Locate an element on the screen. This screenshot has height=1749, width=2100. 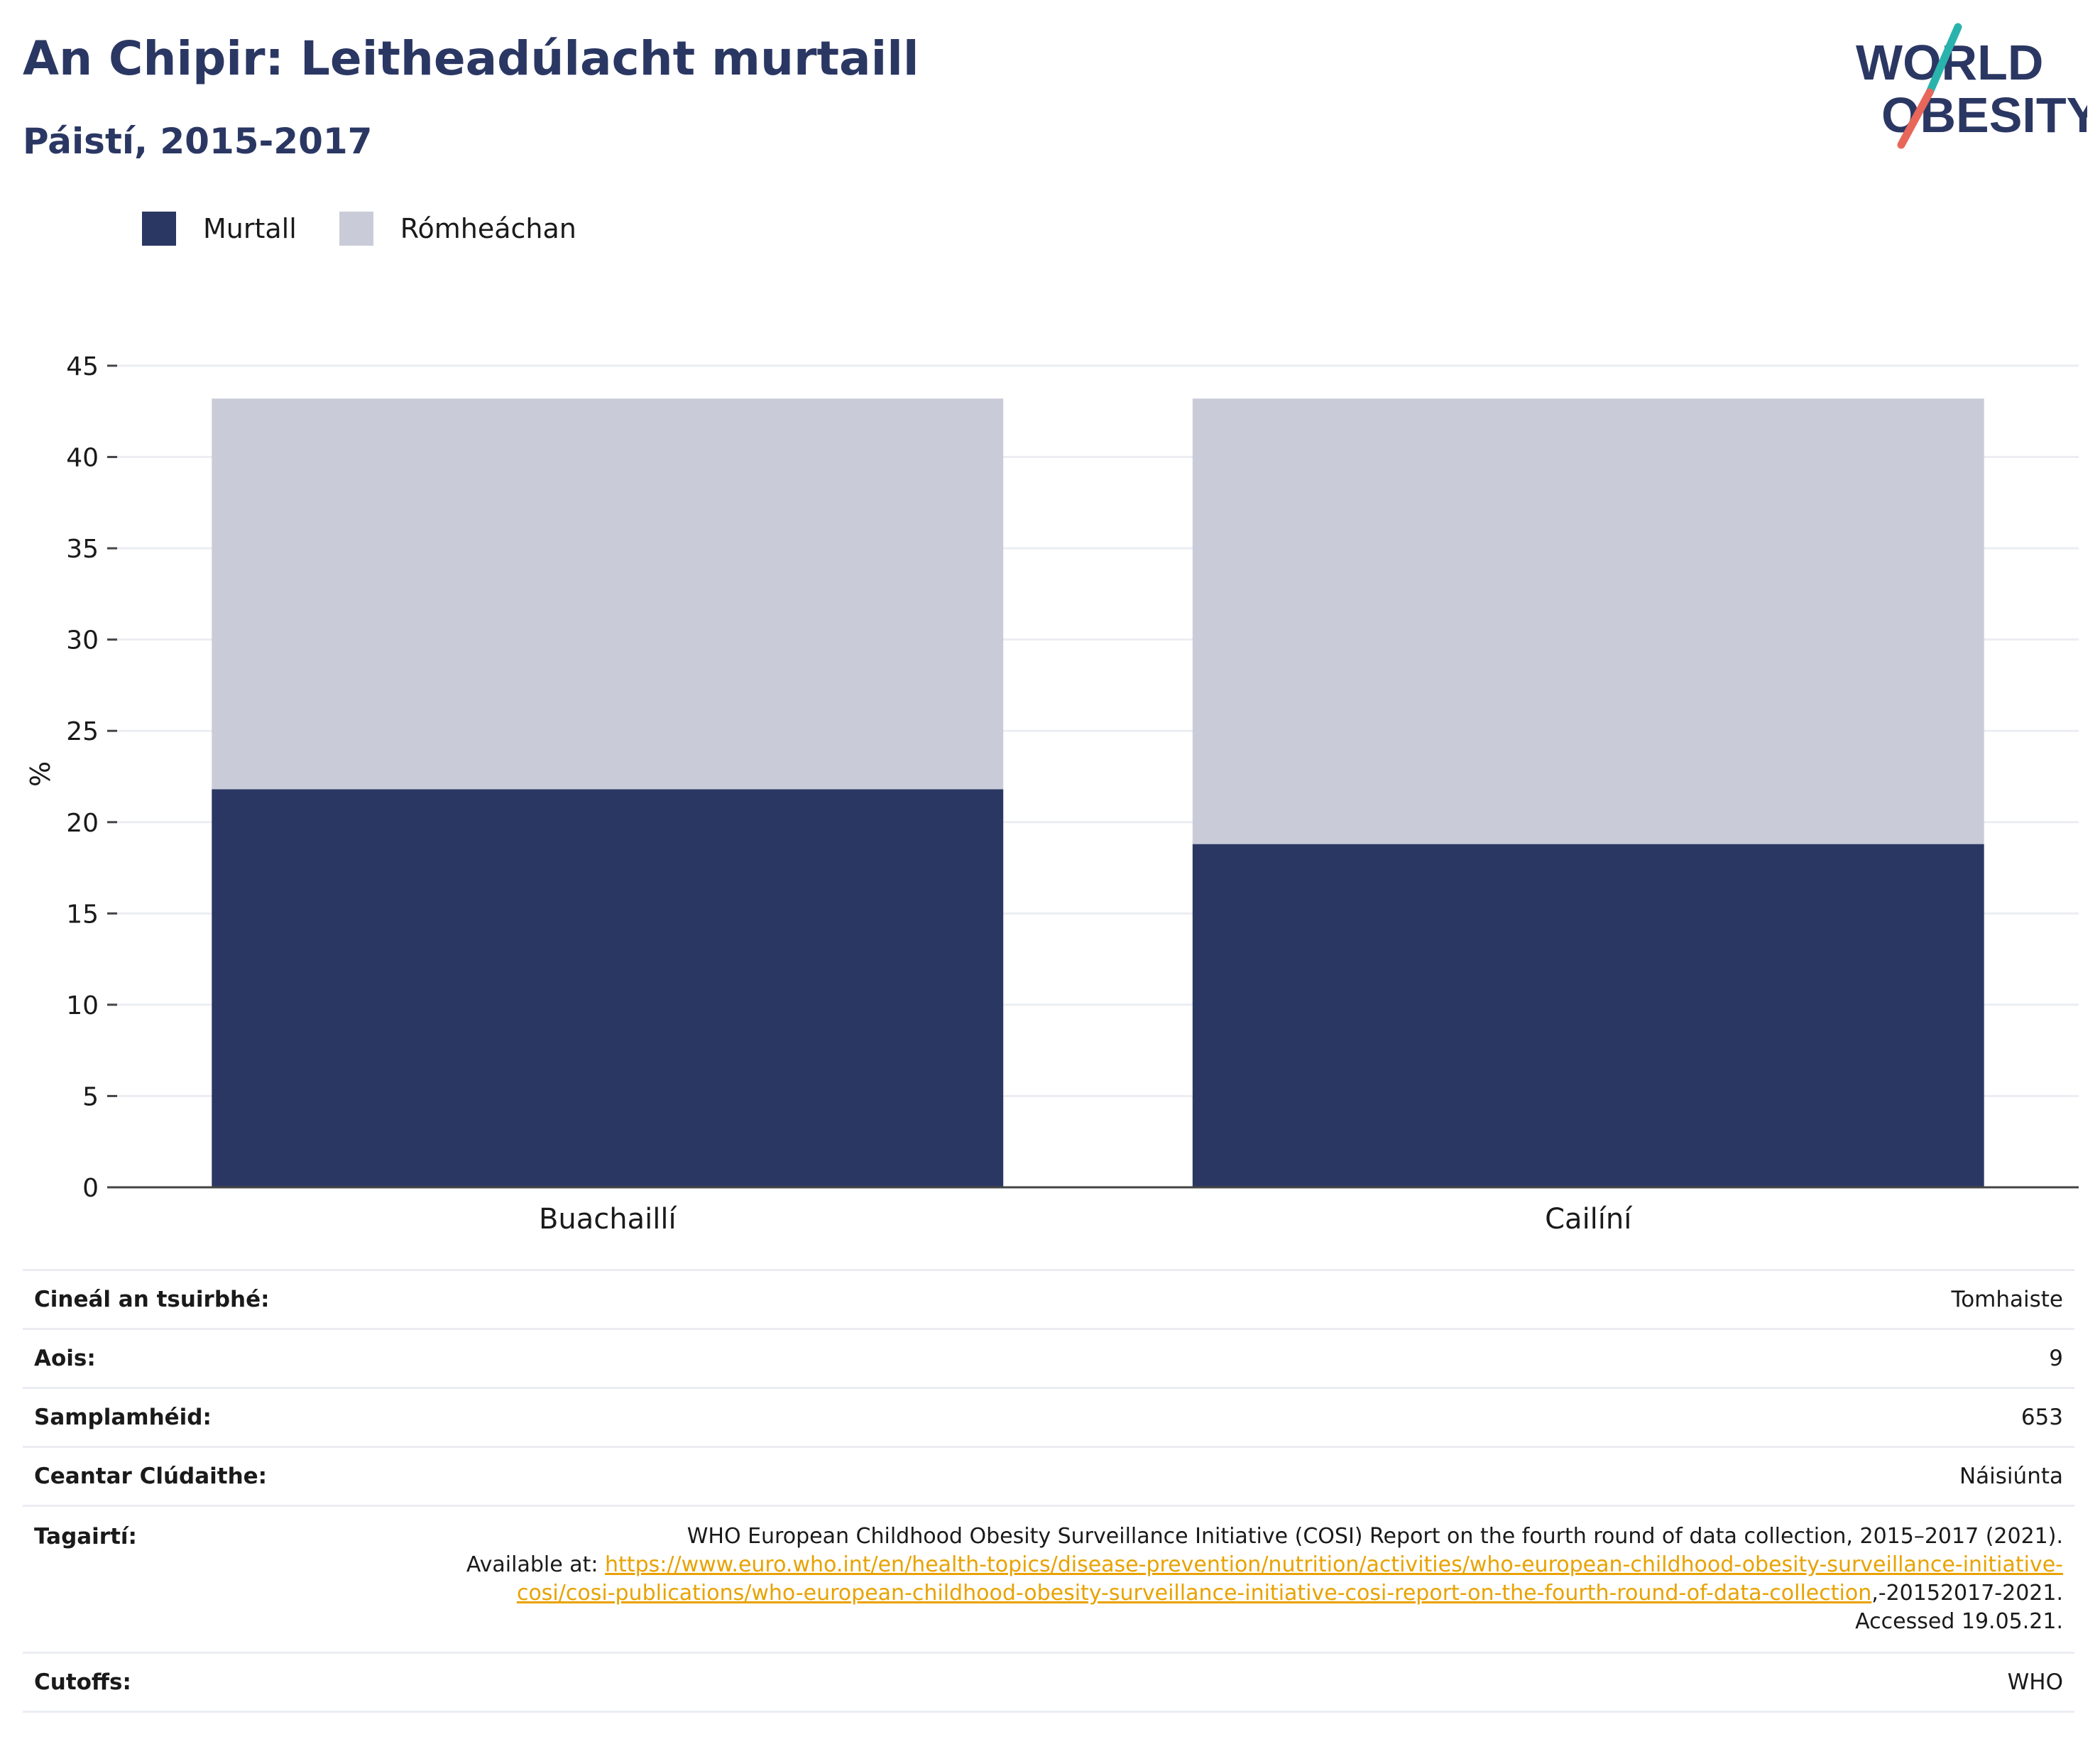
y-tick-label: 40 is located at coordinates (82, 459).